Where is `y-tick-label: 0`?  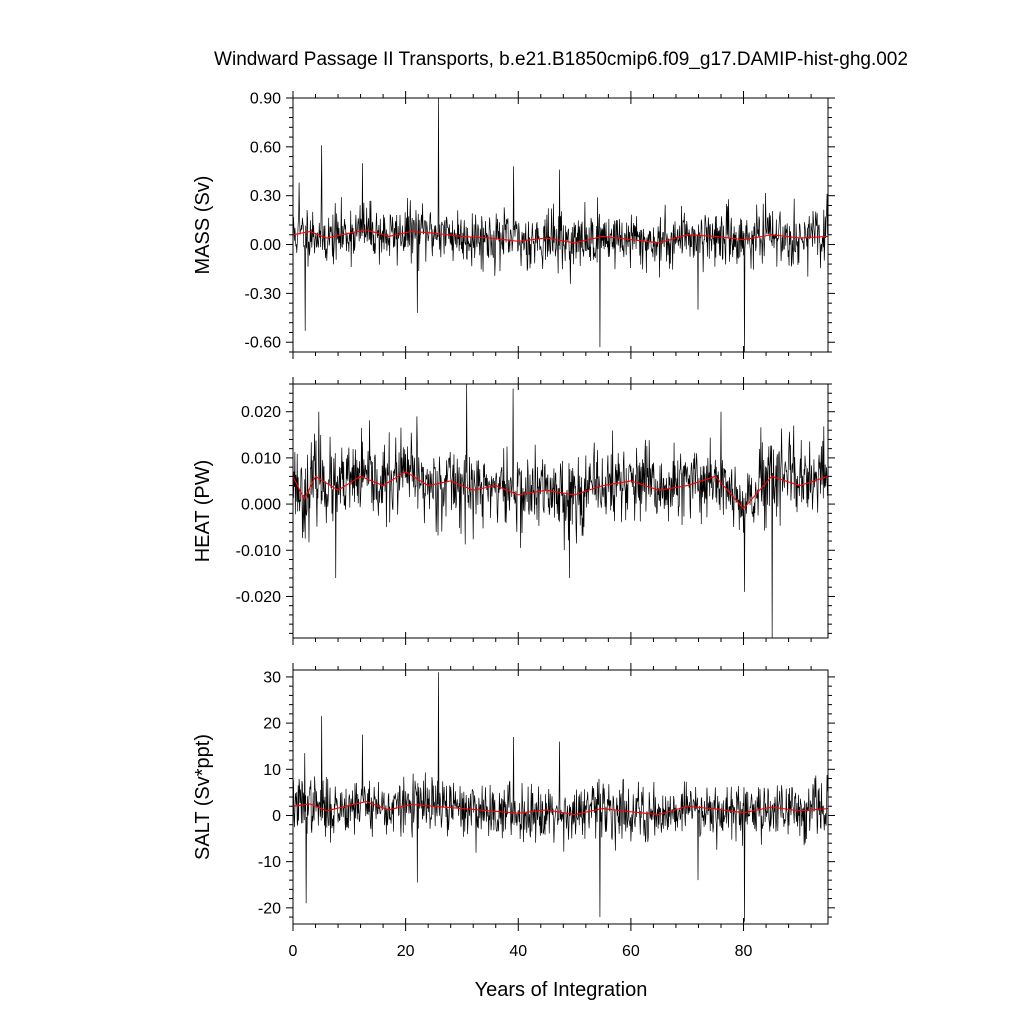
y-tick-label: 0 is located at coordinates (276, 816).